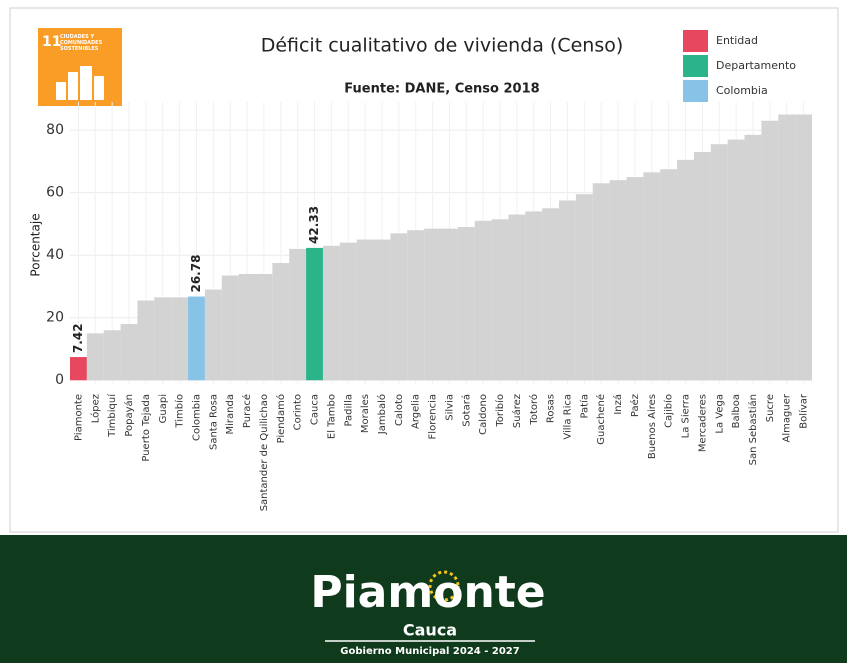 The image size is (847, 667). Describe the element at coordinates (51, 42) in the screenshot. I see `sdg-number: 11` at that location.